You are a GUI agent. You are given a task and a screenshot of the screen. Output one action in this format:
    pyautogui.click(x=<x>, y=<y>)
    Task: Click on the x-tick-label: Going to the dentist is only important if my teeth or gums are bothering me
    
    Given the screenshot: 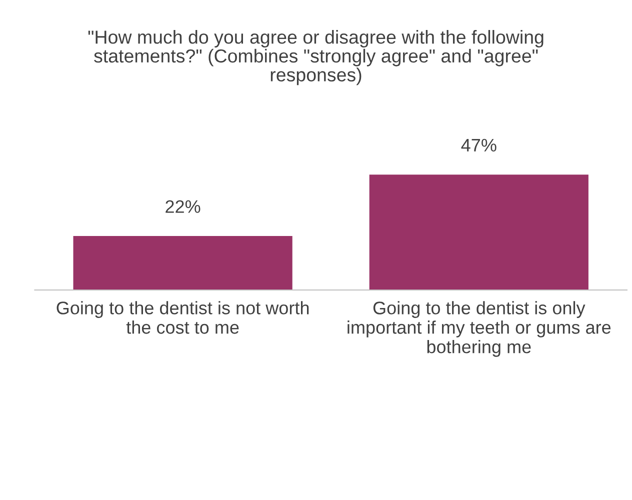 What is the action you would take?
    pyautogui.click(x=479, y=329)
    